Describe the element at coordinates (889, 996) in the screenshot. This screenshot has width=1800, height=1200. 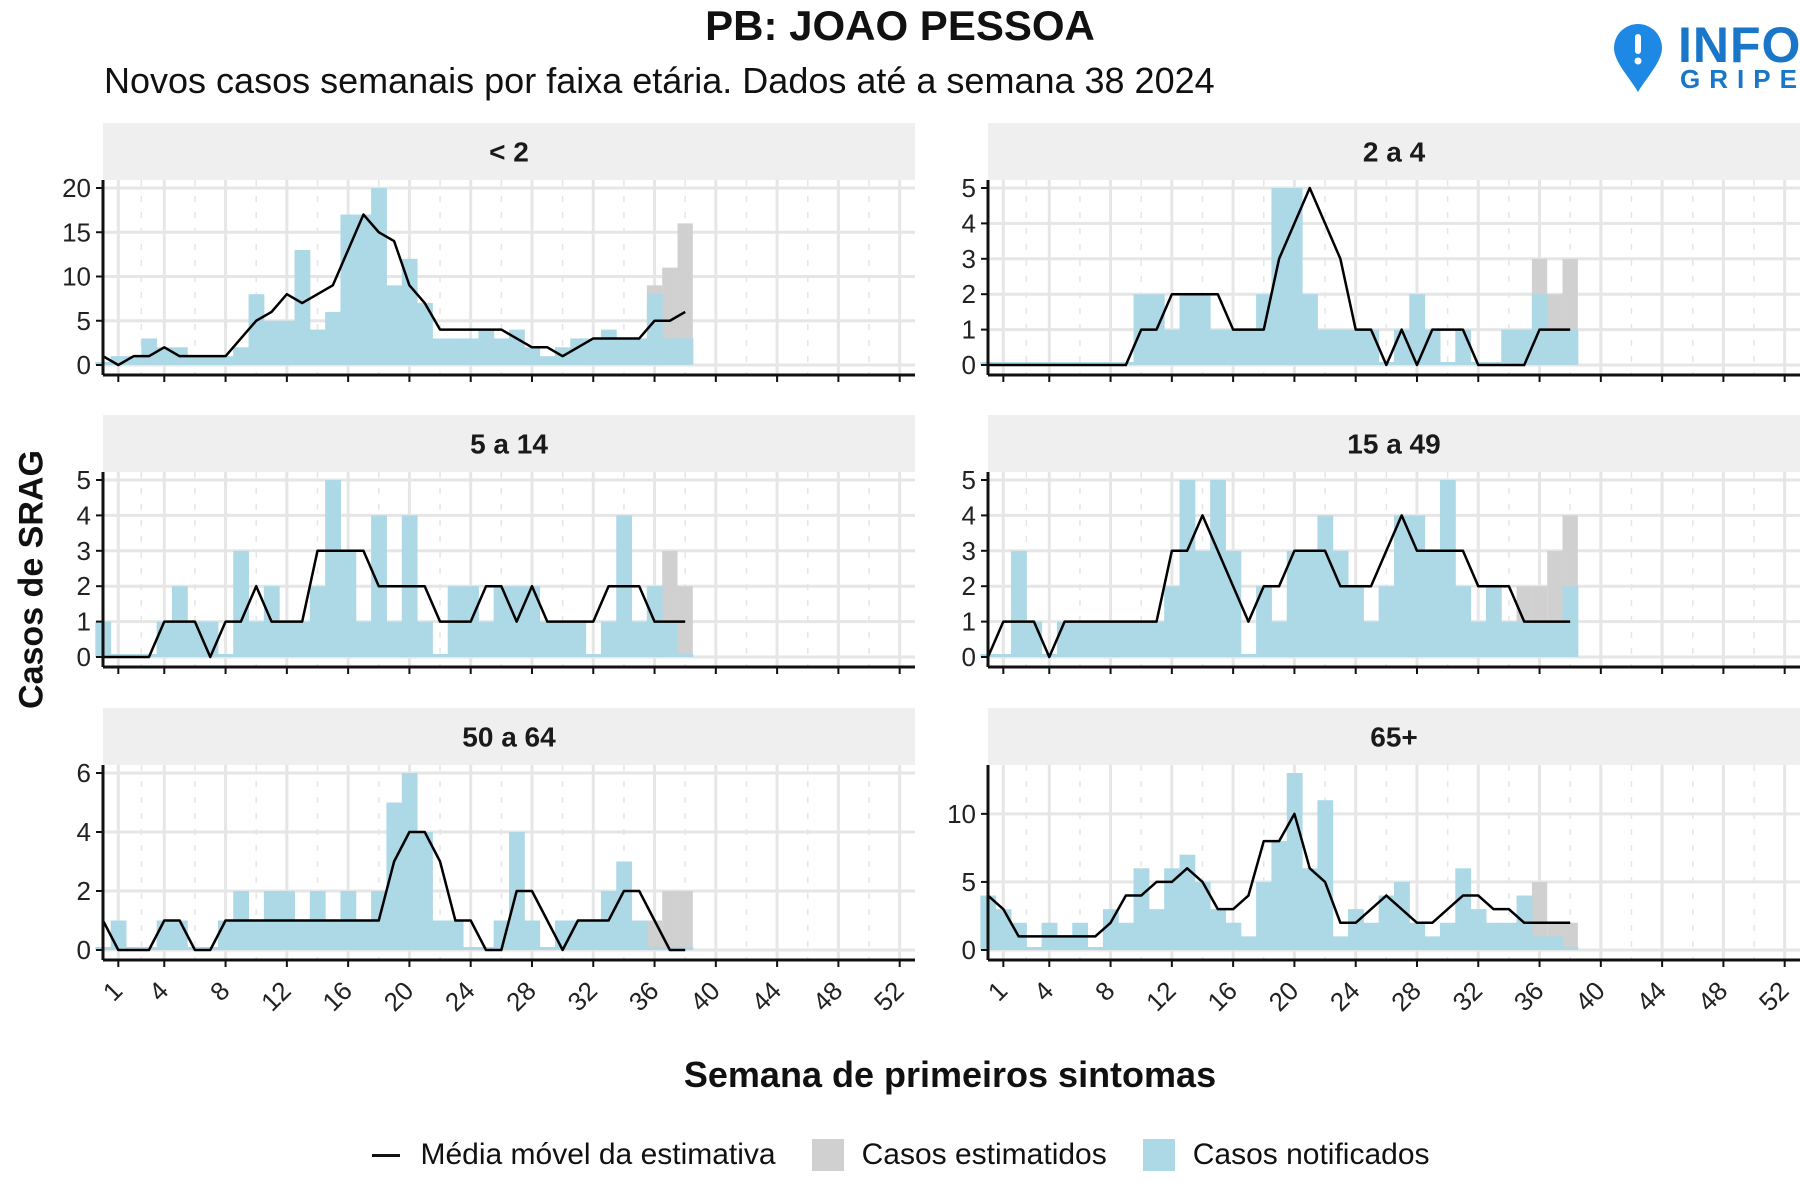
I see `x-tick-label: 52` at that location.